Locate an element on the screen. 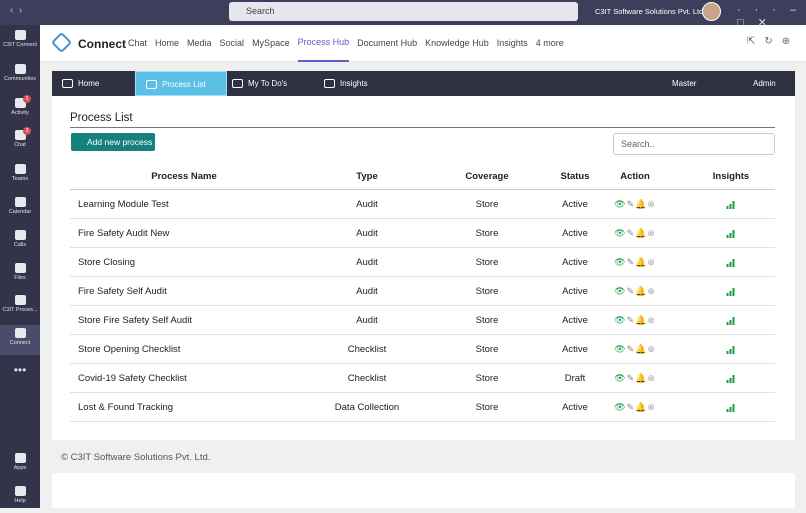 The image size is (806, 513). nav-item: Process List is located at coordinates (181, 83).